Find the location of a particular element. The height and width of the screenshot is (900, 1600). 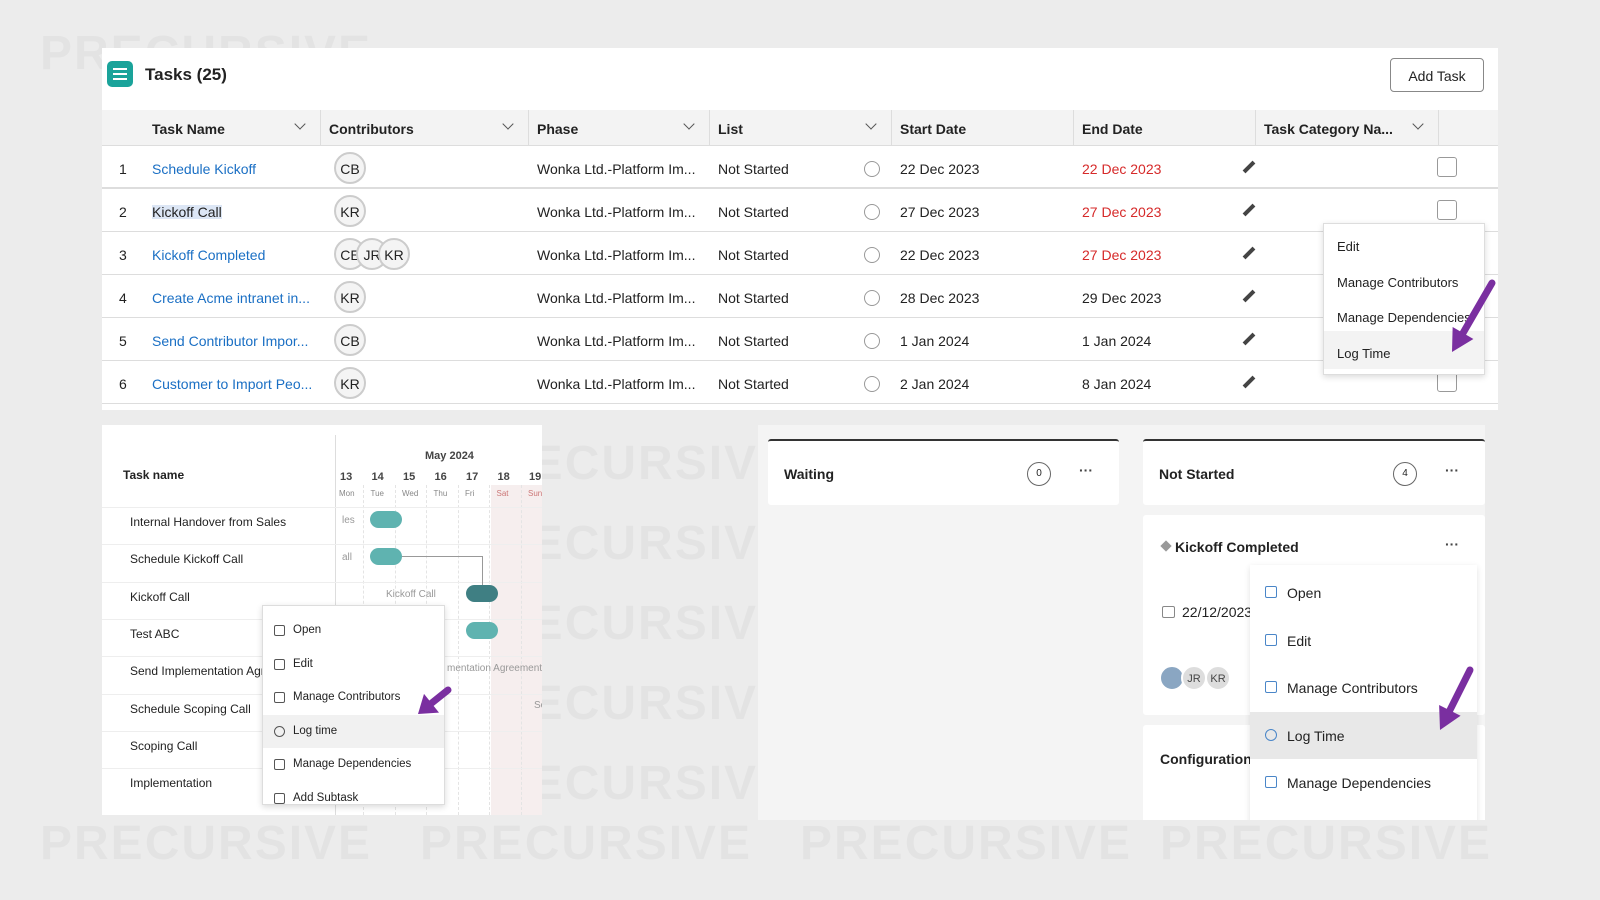

menu-item: Log time is located at coordinates (315, 730).